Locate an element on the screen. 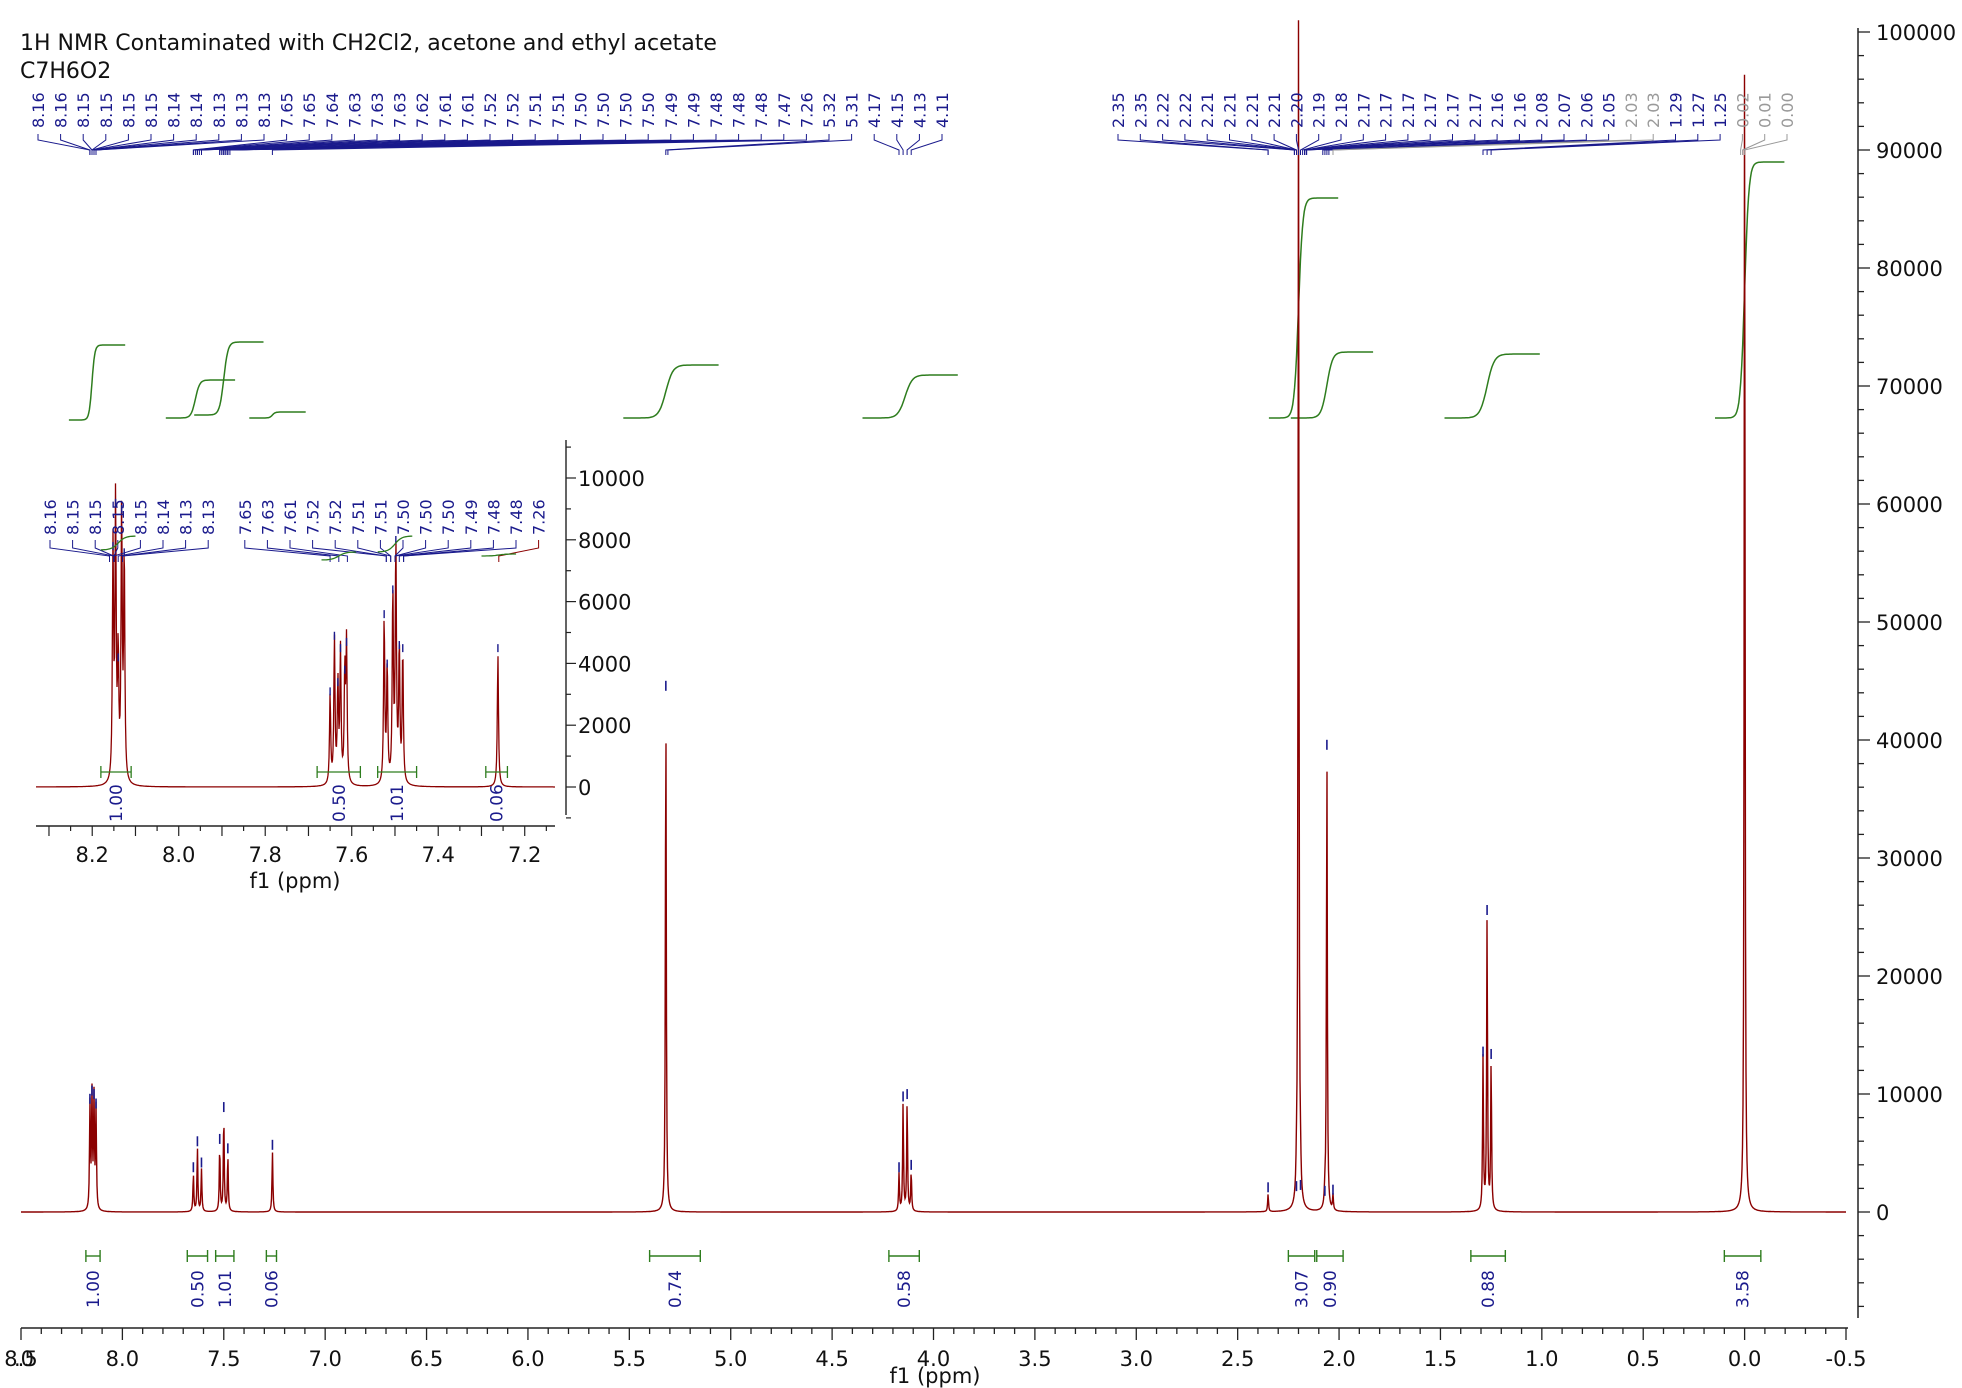 The image size is (1962, 1388). main-peak-label: 1.25 is located at coordinates (1720, 110).